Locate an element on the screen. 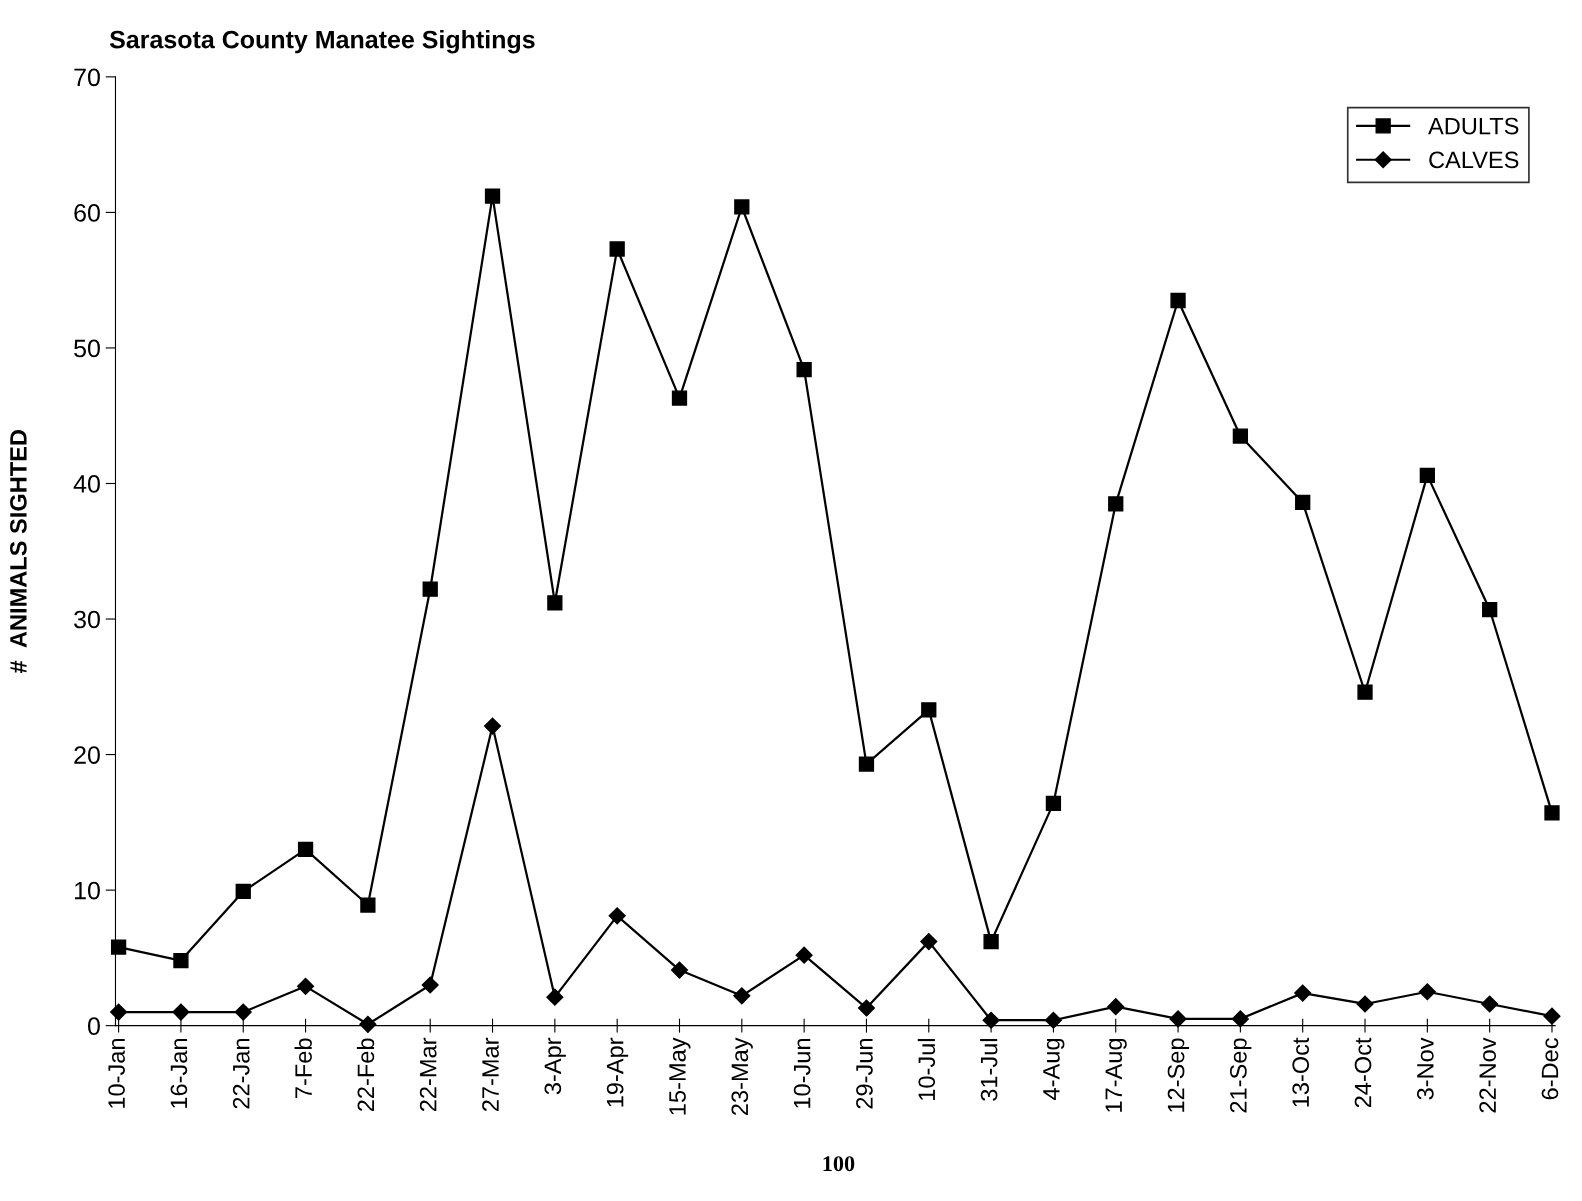  x-tick-label: 17-Aug is located at coordinates (1116, 1075).